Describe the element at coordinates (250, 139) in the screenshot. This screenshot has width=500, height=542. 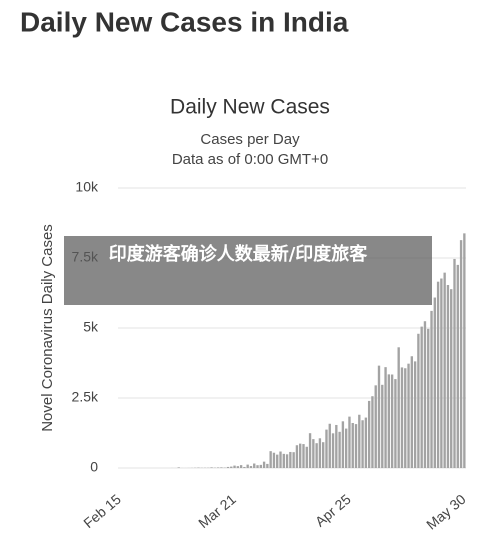
I see `chart-subtitle: Cases per Day` at that location.